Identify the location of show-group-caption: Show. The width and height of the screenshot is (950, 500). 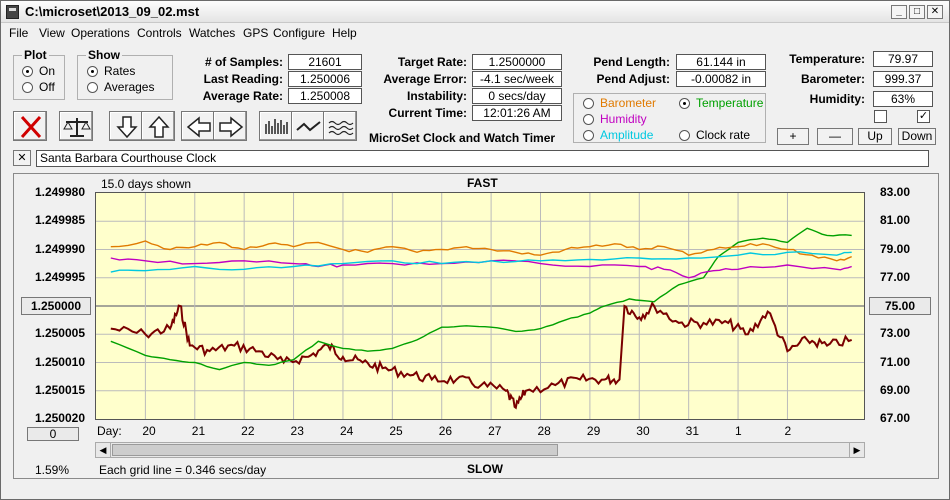
(104, 55).